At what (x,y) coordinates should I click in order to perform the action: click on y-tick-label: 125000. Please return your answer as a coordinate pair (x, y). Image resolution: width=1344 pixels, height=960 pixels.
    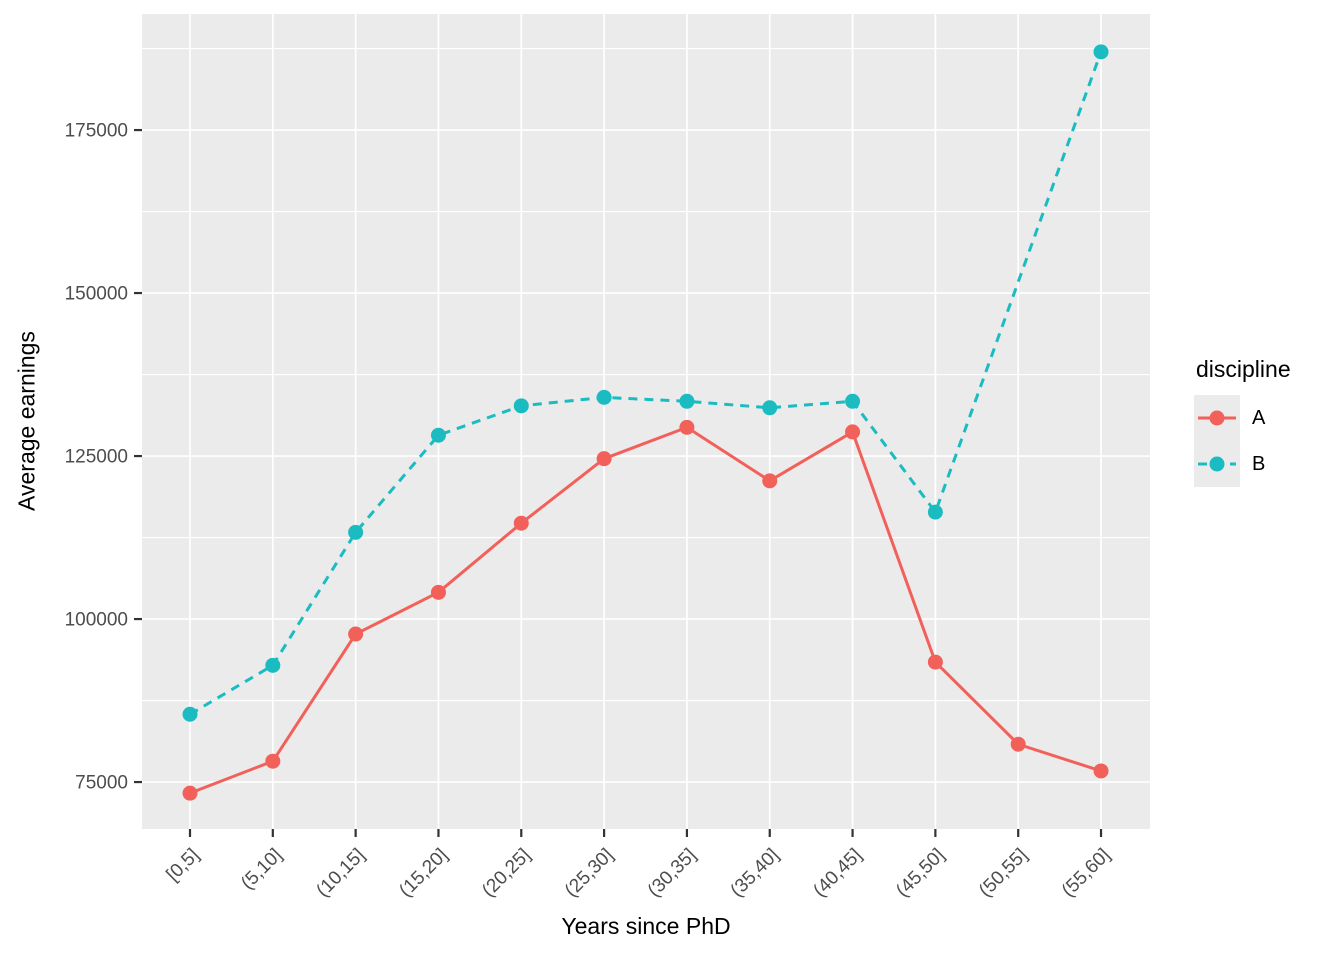
    Looking at the image, I should click on (96, 457).